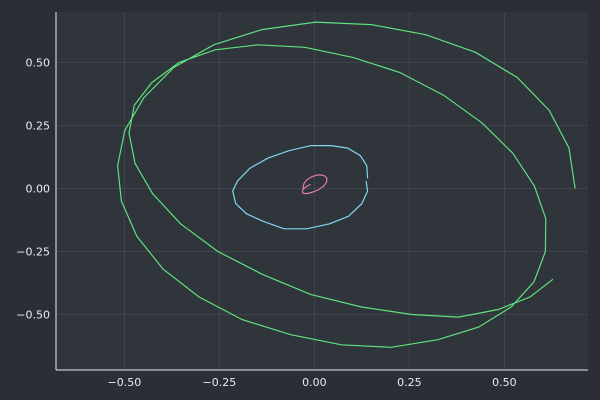 Image resolution: width=600 pixels, height=400 pixels. I want to click on y-tick-label: 0.25, so click(38, 125).